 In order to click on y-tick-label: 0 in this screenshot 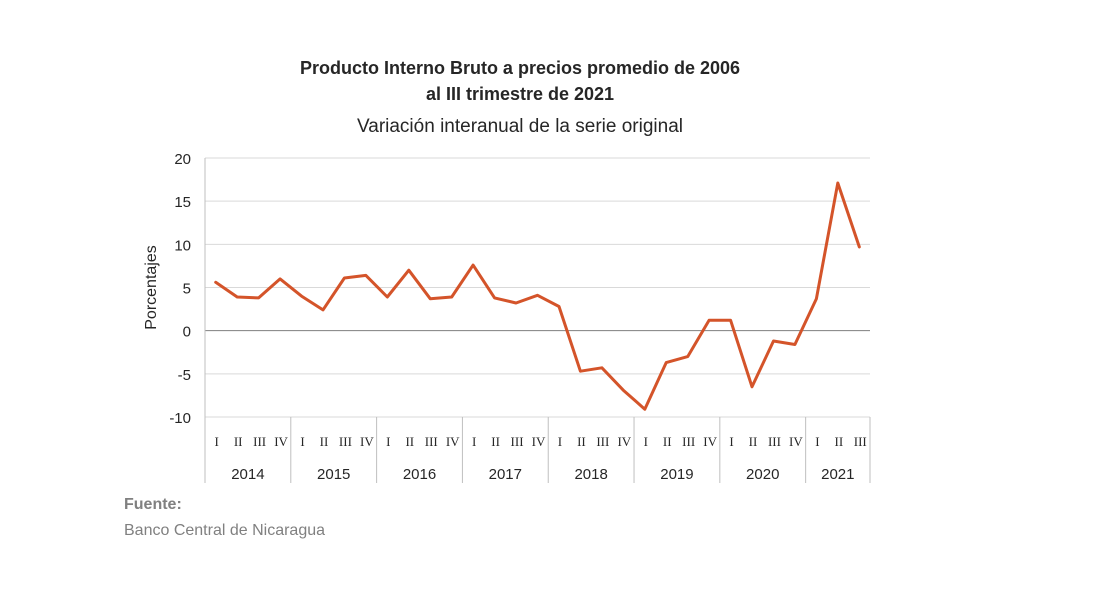, I will do `click(187, 332)`.